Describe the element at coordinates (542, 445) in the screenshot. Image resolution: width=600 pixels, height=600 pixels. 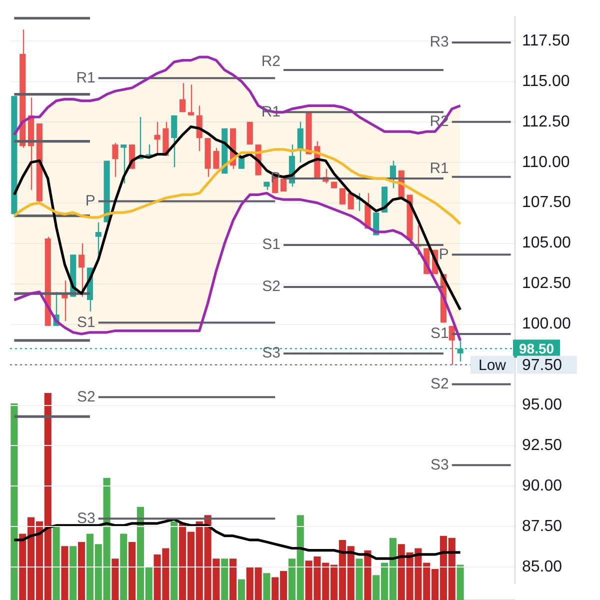
I see `y-tick-label: 92.50` at that location.